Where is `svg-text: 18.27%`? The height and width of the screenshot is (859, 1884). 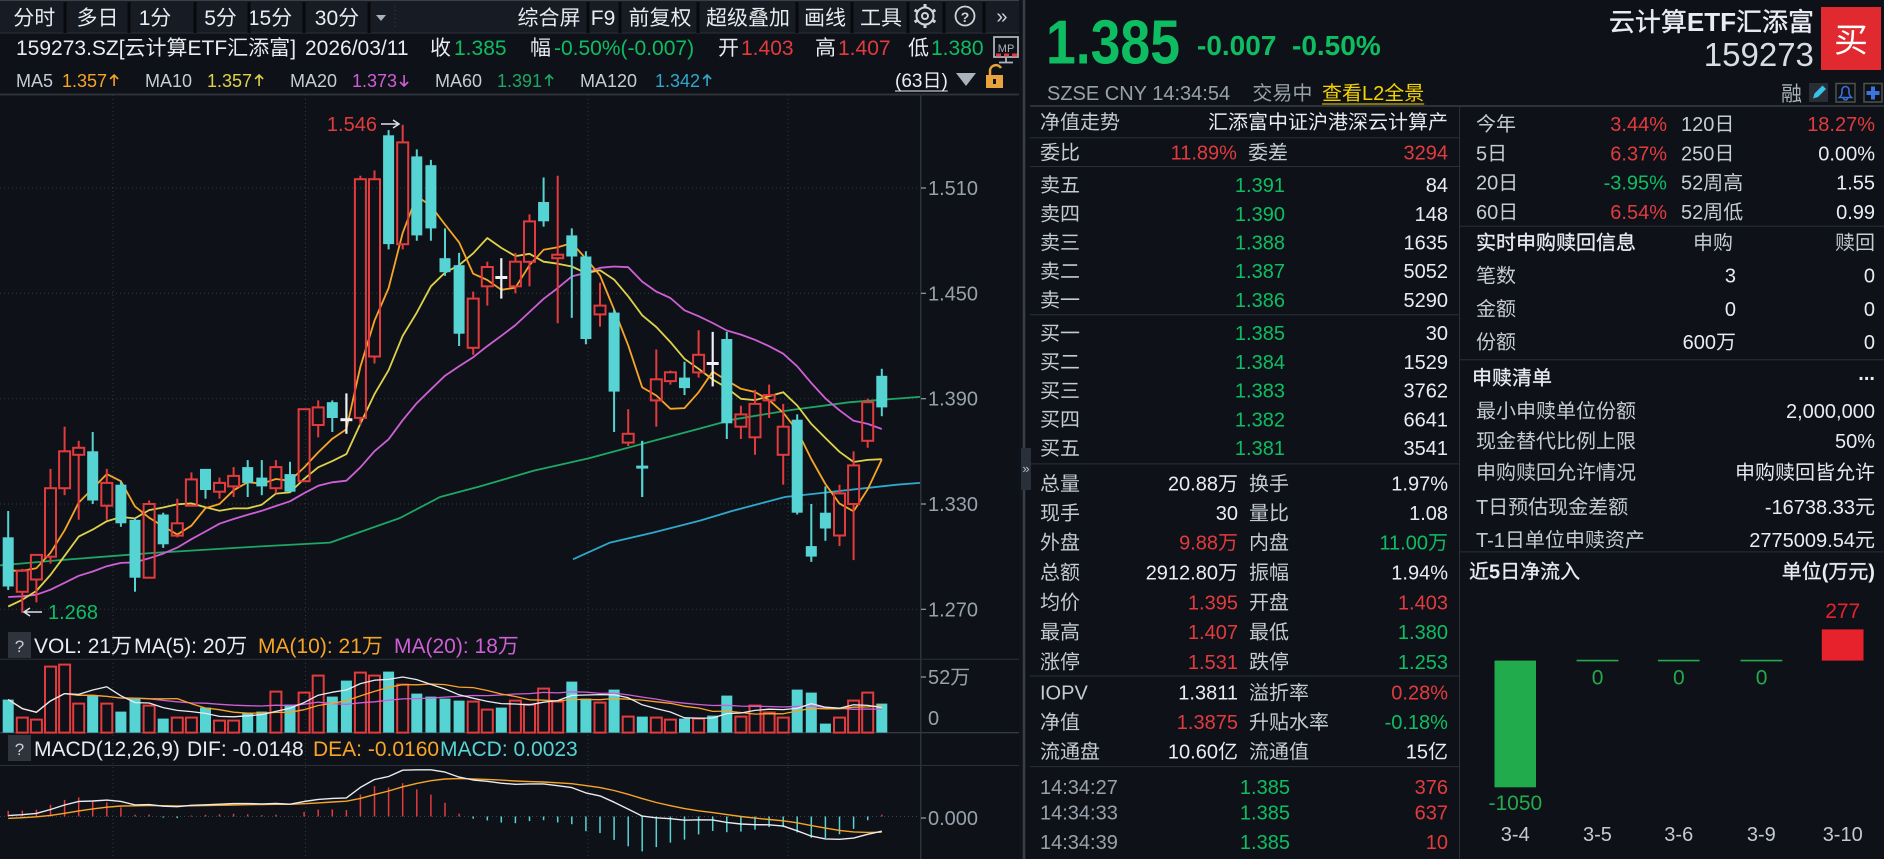
svg-text: 18.27% is located at coordinates (1841, 125).